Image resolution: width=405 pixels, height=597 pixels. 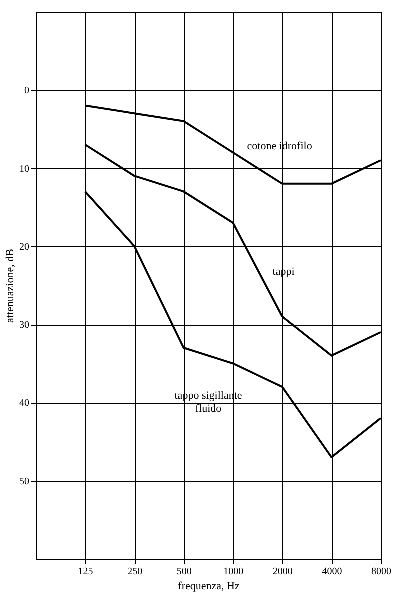 What do you see at coordinates (184, 572) in the screenshot?
I see `x-tick-label: 500` at bounding box center [184, 572].